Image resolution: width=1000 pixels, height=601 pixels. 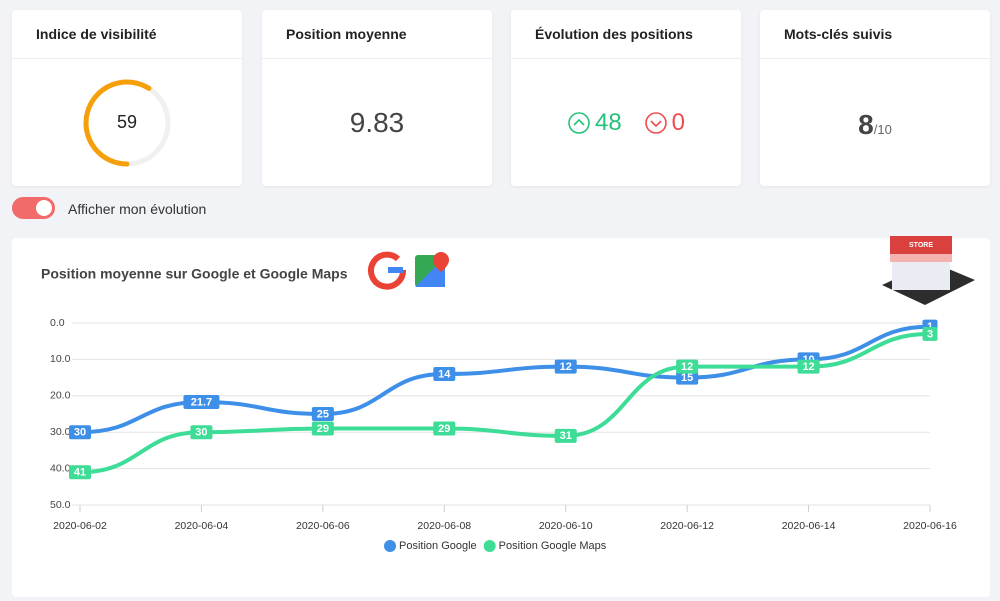 I want to click on point-label: 14, so click(x=444, y=374).